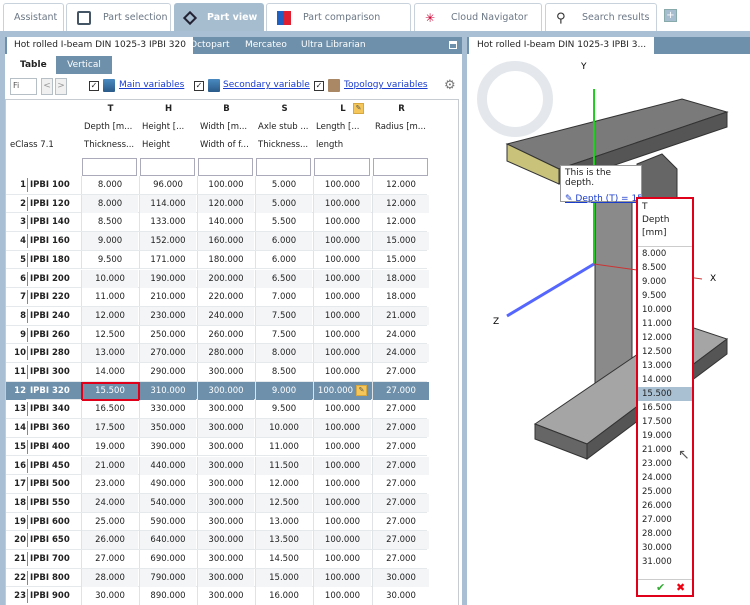 Image resolution: width=750 pixels, height=605 pixels. What do you see at coordinates (167, 353) in the screenshot?
I see `cell-H: 270.000` at bounding box center [167, 353].